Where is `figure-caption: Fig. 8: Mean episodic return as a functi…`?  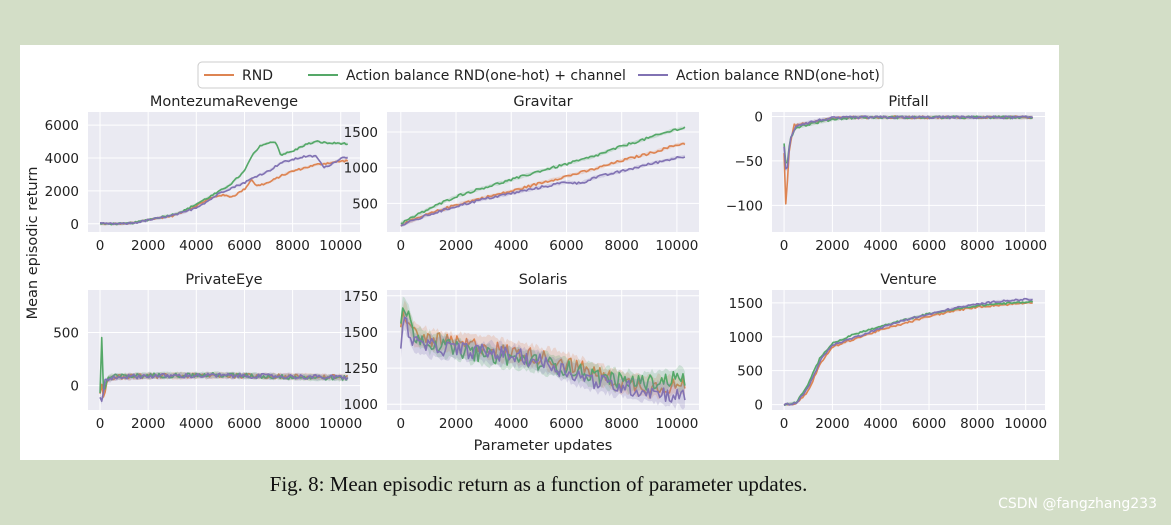
figure-caption: Fig. 8: Mean episodic return as a functi… is located at coordinates (538, 484).